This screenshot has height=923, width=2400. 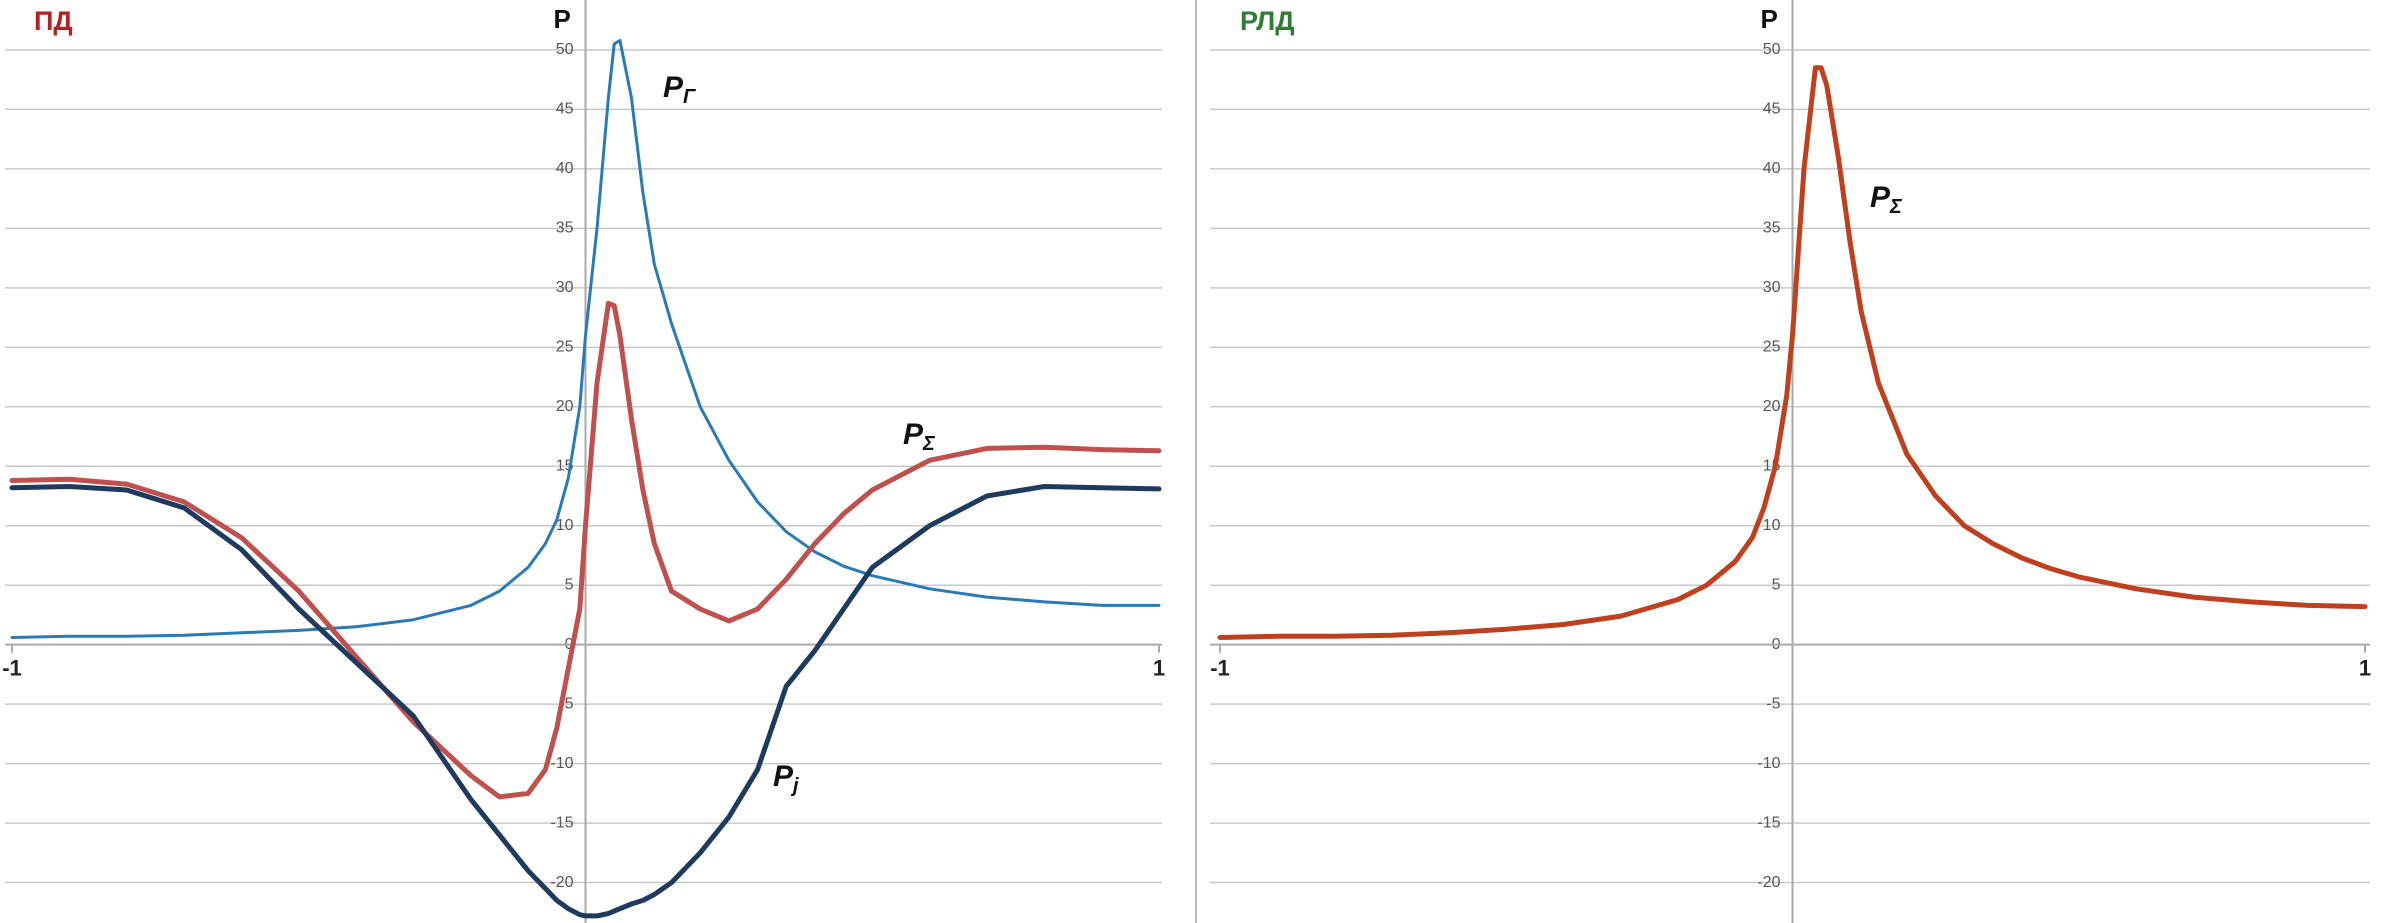 I want to click on chart-title: РЛД, so click(x=1267, y=21).